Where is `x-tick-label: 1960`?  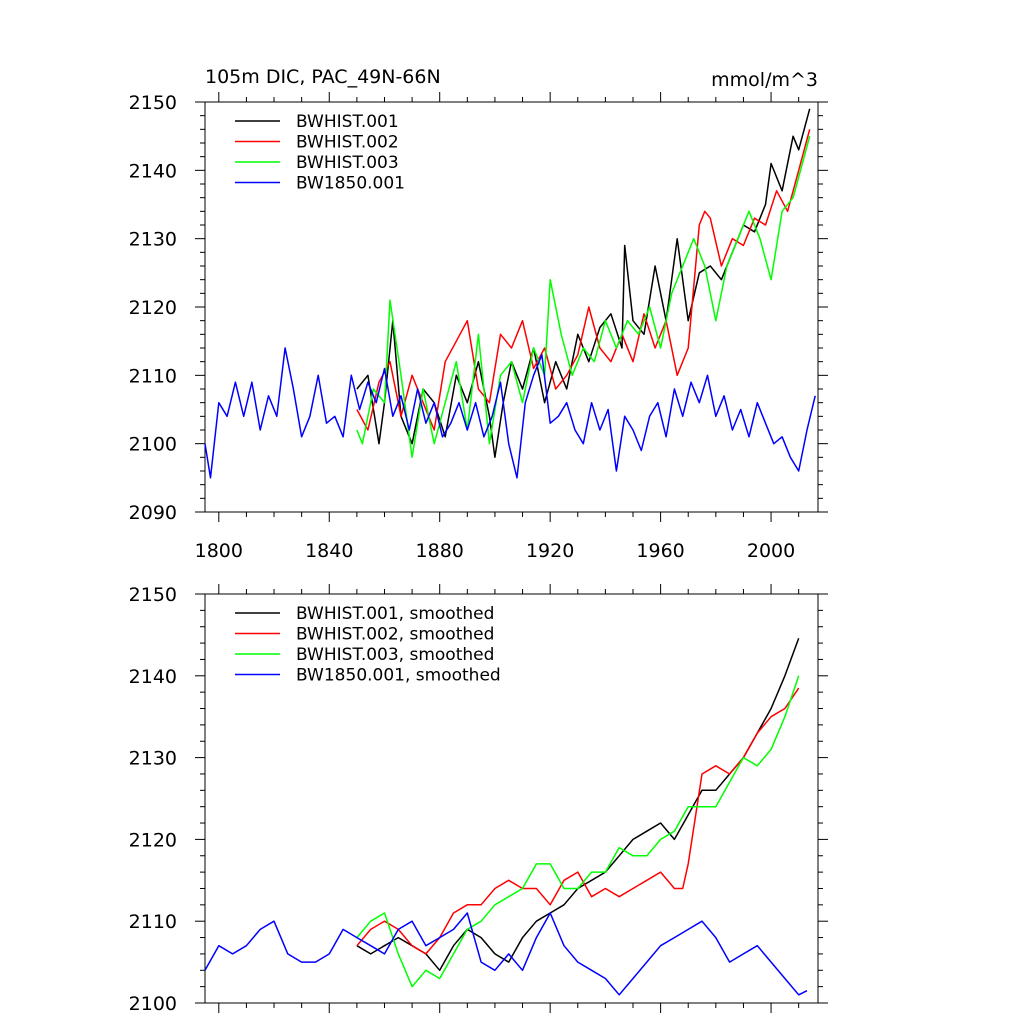
x-tick-label: 1960 is located at coordinates (660, 551).